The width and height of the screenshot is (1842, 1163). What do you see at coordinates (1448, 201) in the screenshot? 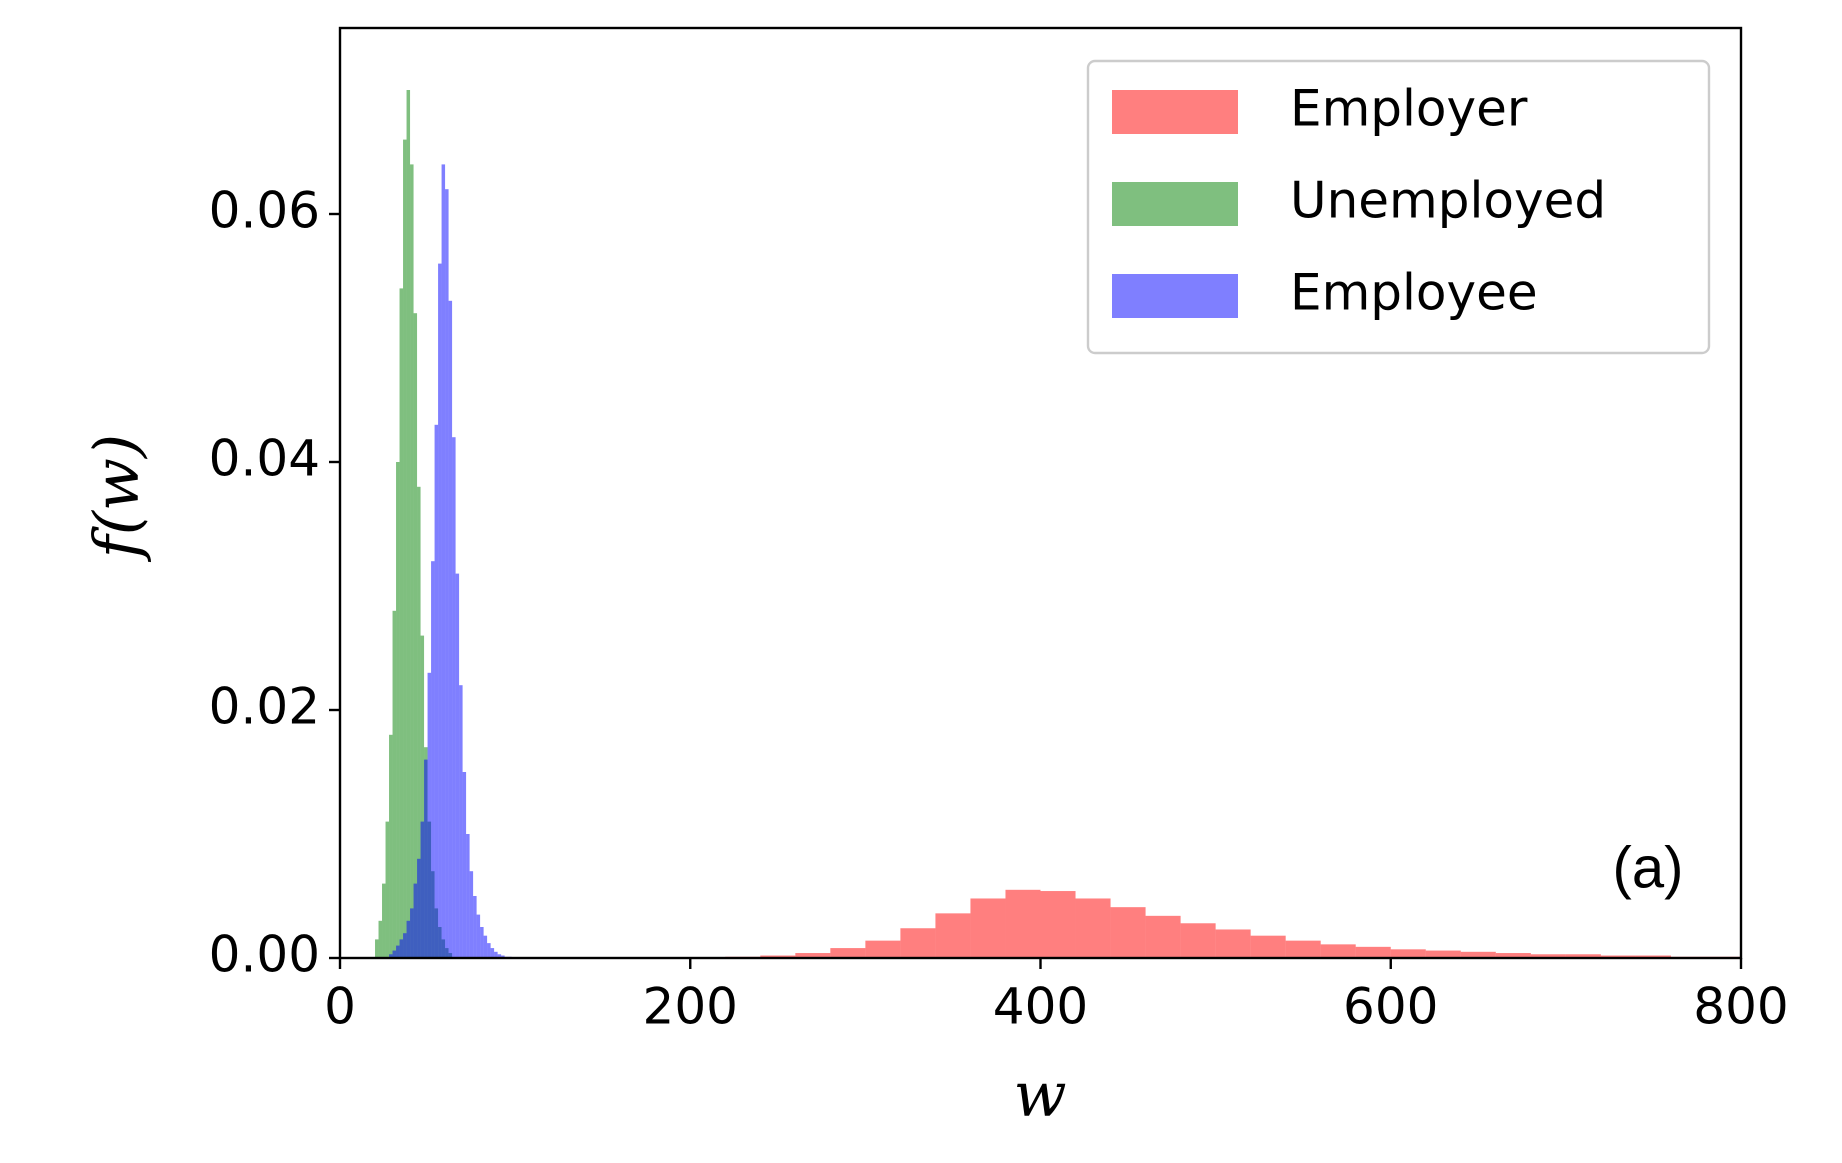
I see `legend-label: Unemployed` at bounding box center [1448, 201].